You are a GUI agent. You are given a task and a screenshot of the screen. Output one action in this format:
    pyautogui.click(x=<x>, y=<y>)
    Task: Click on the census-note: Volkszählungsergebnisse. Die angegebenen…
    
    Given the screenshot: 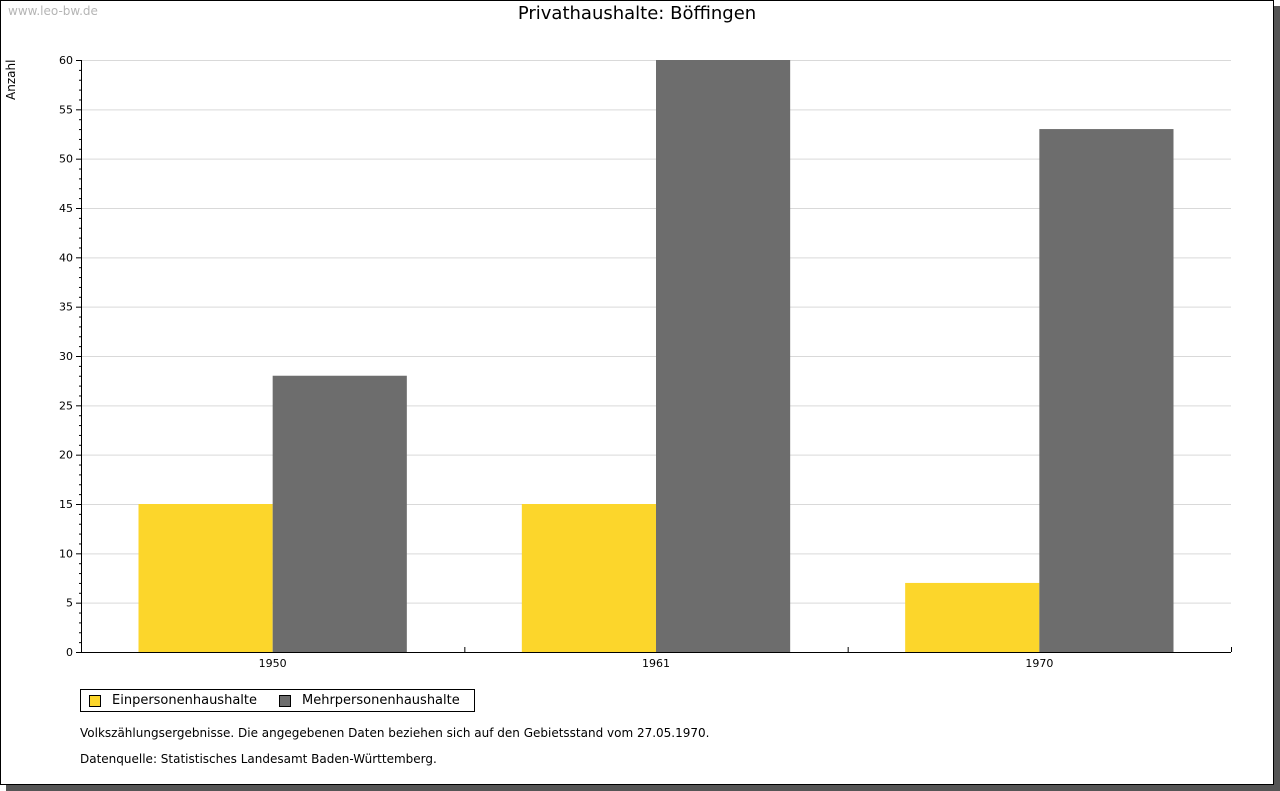 What is the action you would take?
    pyautogui.click(x=395, y=733)
    